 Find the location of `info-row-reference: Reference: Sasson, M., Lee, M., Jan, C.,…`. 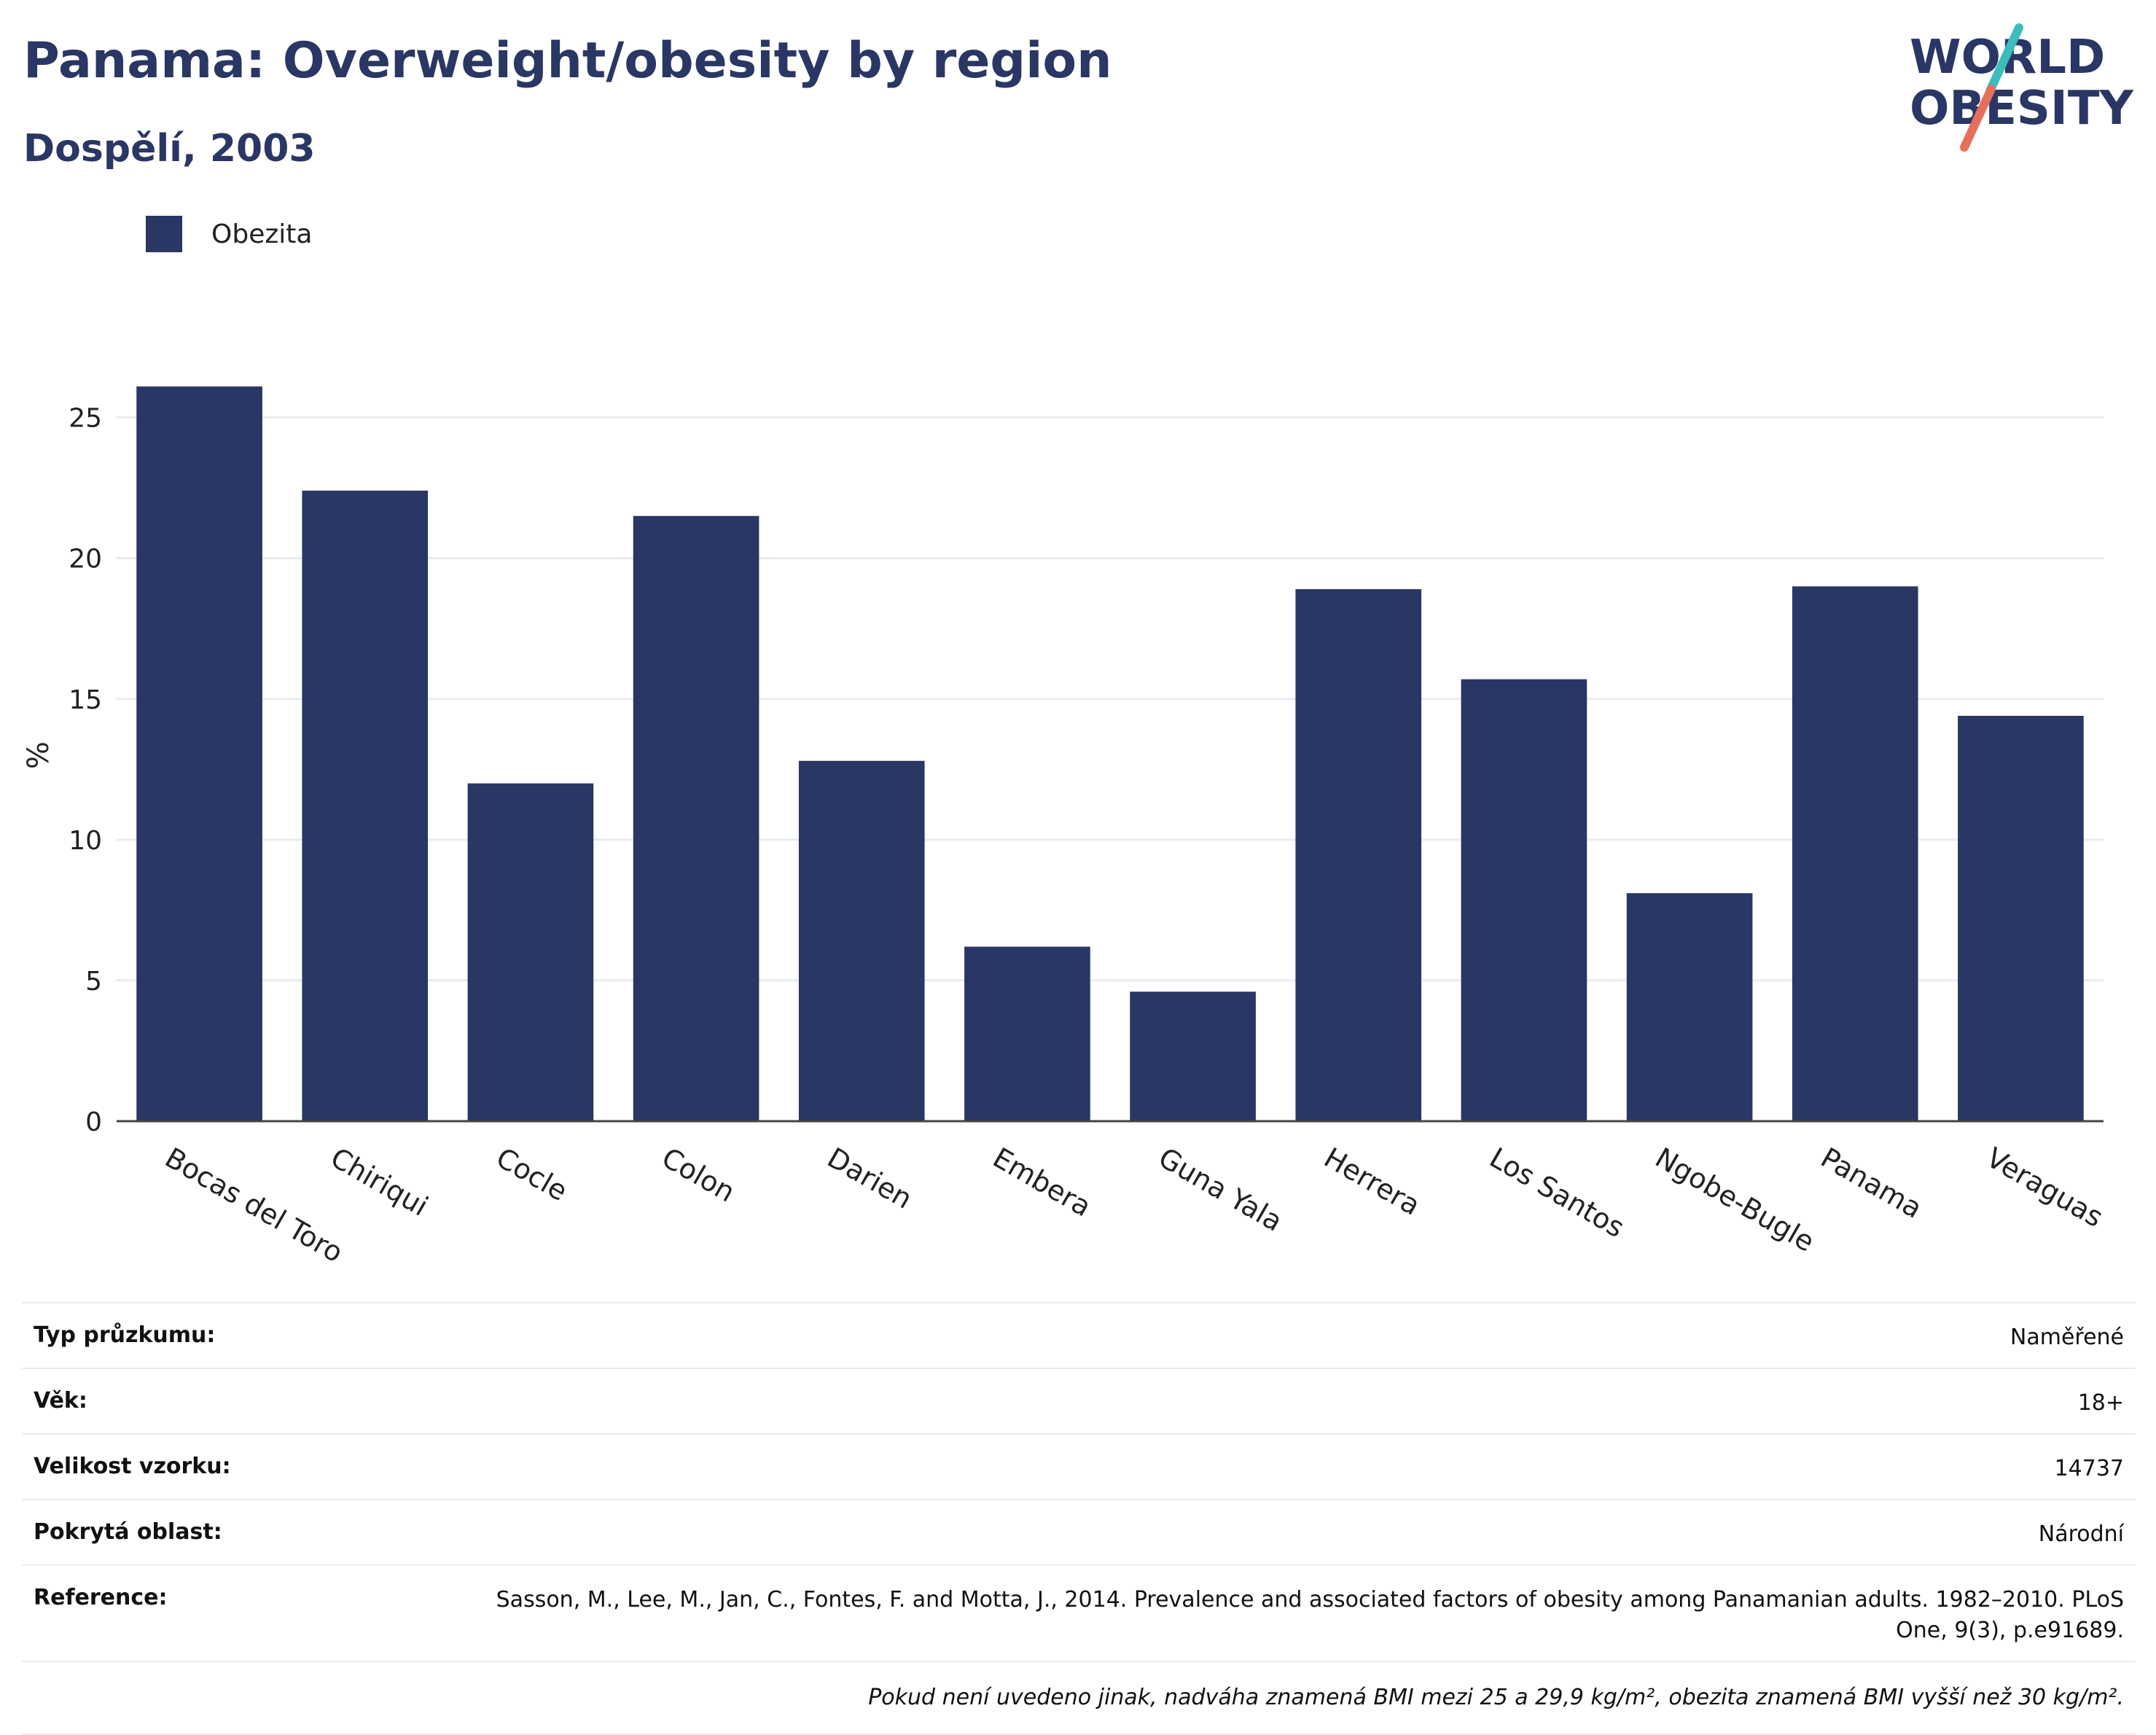

info-row-reference: Reference: Sasson, M., Lee, M., Jan, C.,… is located at coordinates (1079, 1614).